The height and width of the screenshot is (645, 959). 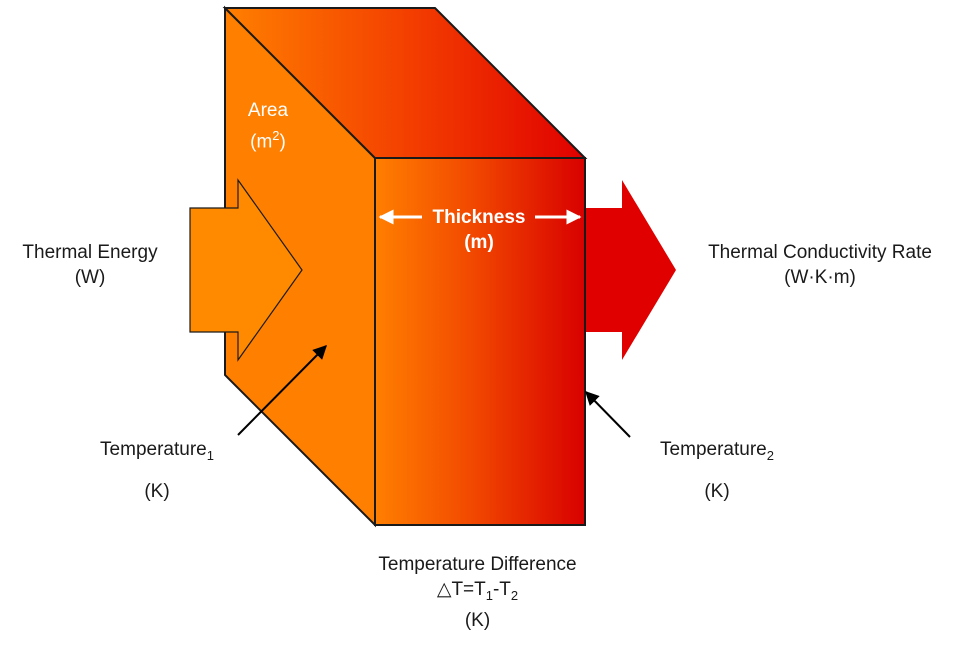 What do you see at coordinates (479, 230) in the screenshot?
I see `thickness-label: Thickness (m)` at bounding box center [479, 230].